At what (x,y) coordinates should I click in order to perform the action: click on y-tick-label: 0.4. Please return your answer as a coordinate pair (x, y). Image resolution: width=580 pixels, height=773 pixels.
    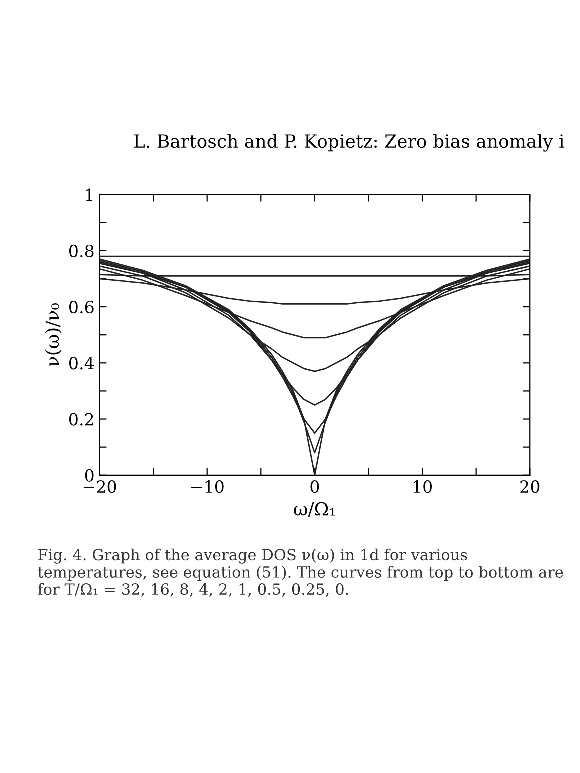
    Looking at the image, I should click on (81, 363).